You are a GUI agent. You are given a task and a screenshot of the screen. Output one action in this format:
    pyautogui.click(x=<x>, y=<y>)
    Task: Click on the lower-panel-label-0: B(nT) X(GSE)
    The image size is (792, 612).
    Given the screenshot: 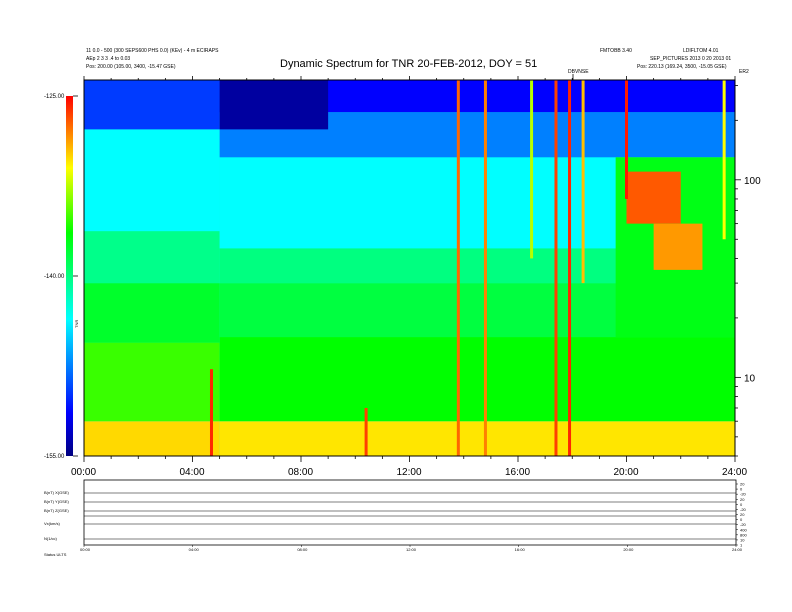 What is the action you would take?
    pyautogui.click(x=57, y=492)
    